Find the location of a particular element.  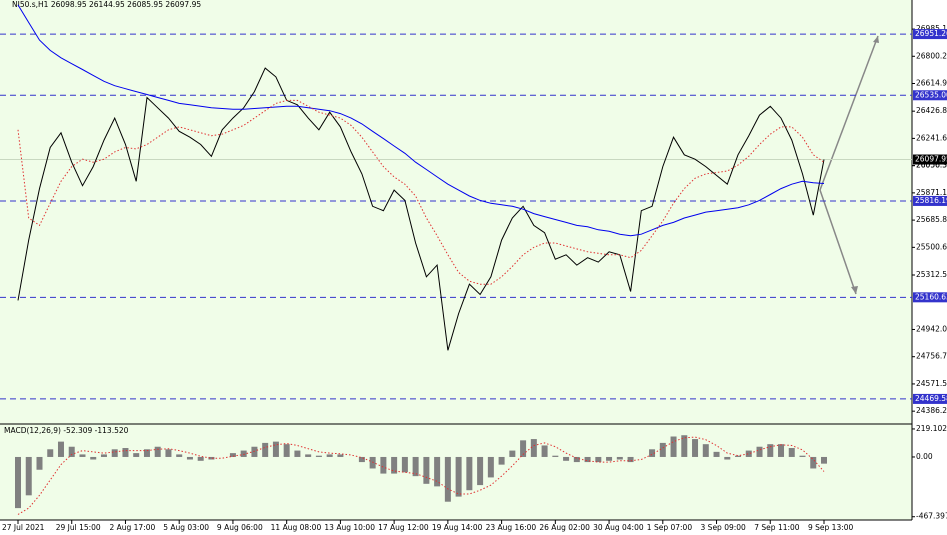

level-label: 24469.58 is located at coordinates (931, 398).